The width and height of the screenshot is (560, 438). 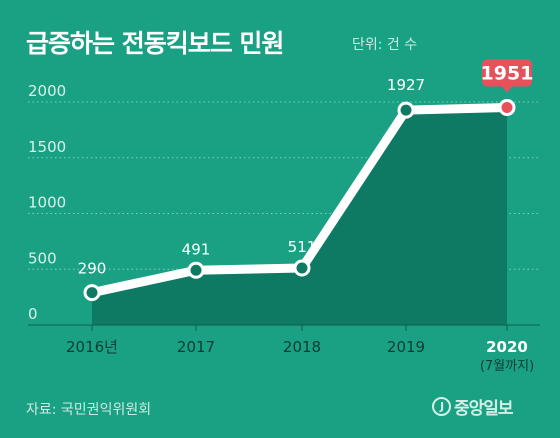 I want to click on y-tick-label: 500, so click(x=42, y=258).